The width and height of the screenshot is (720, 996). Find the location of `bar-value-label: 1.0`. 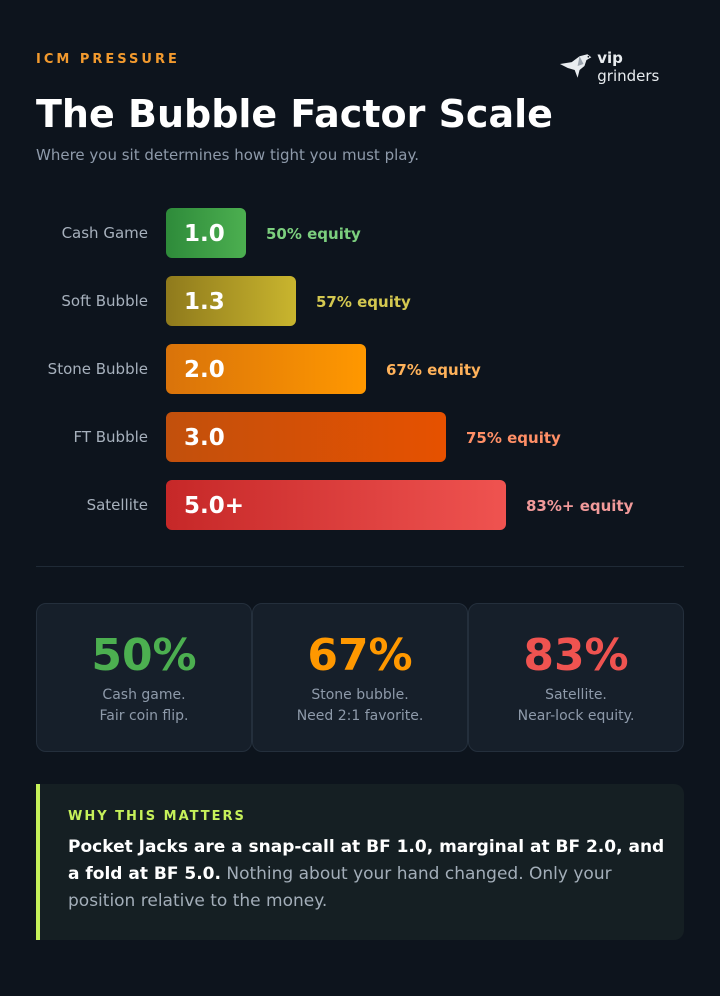

bar-value-label: 1.0 is located at coordinates (204, 234).